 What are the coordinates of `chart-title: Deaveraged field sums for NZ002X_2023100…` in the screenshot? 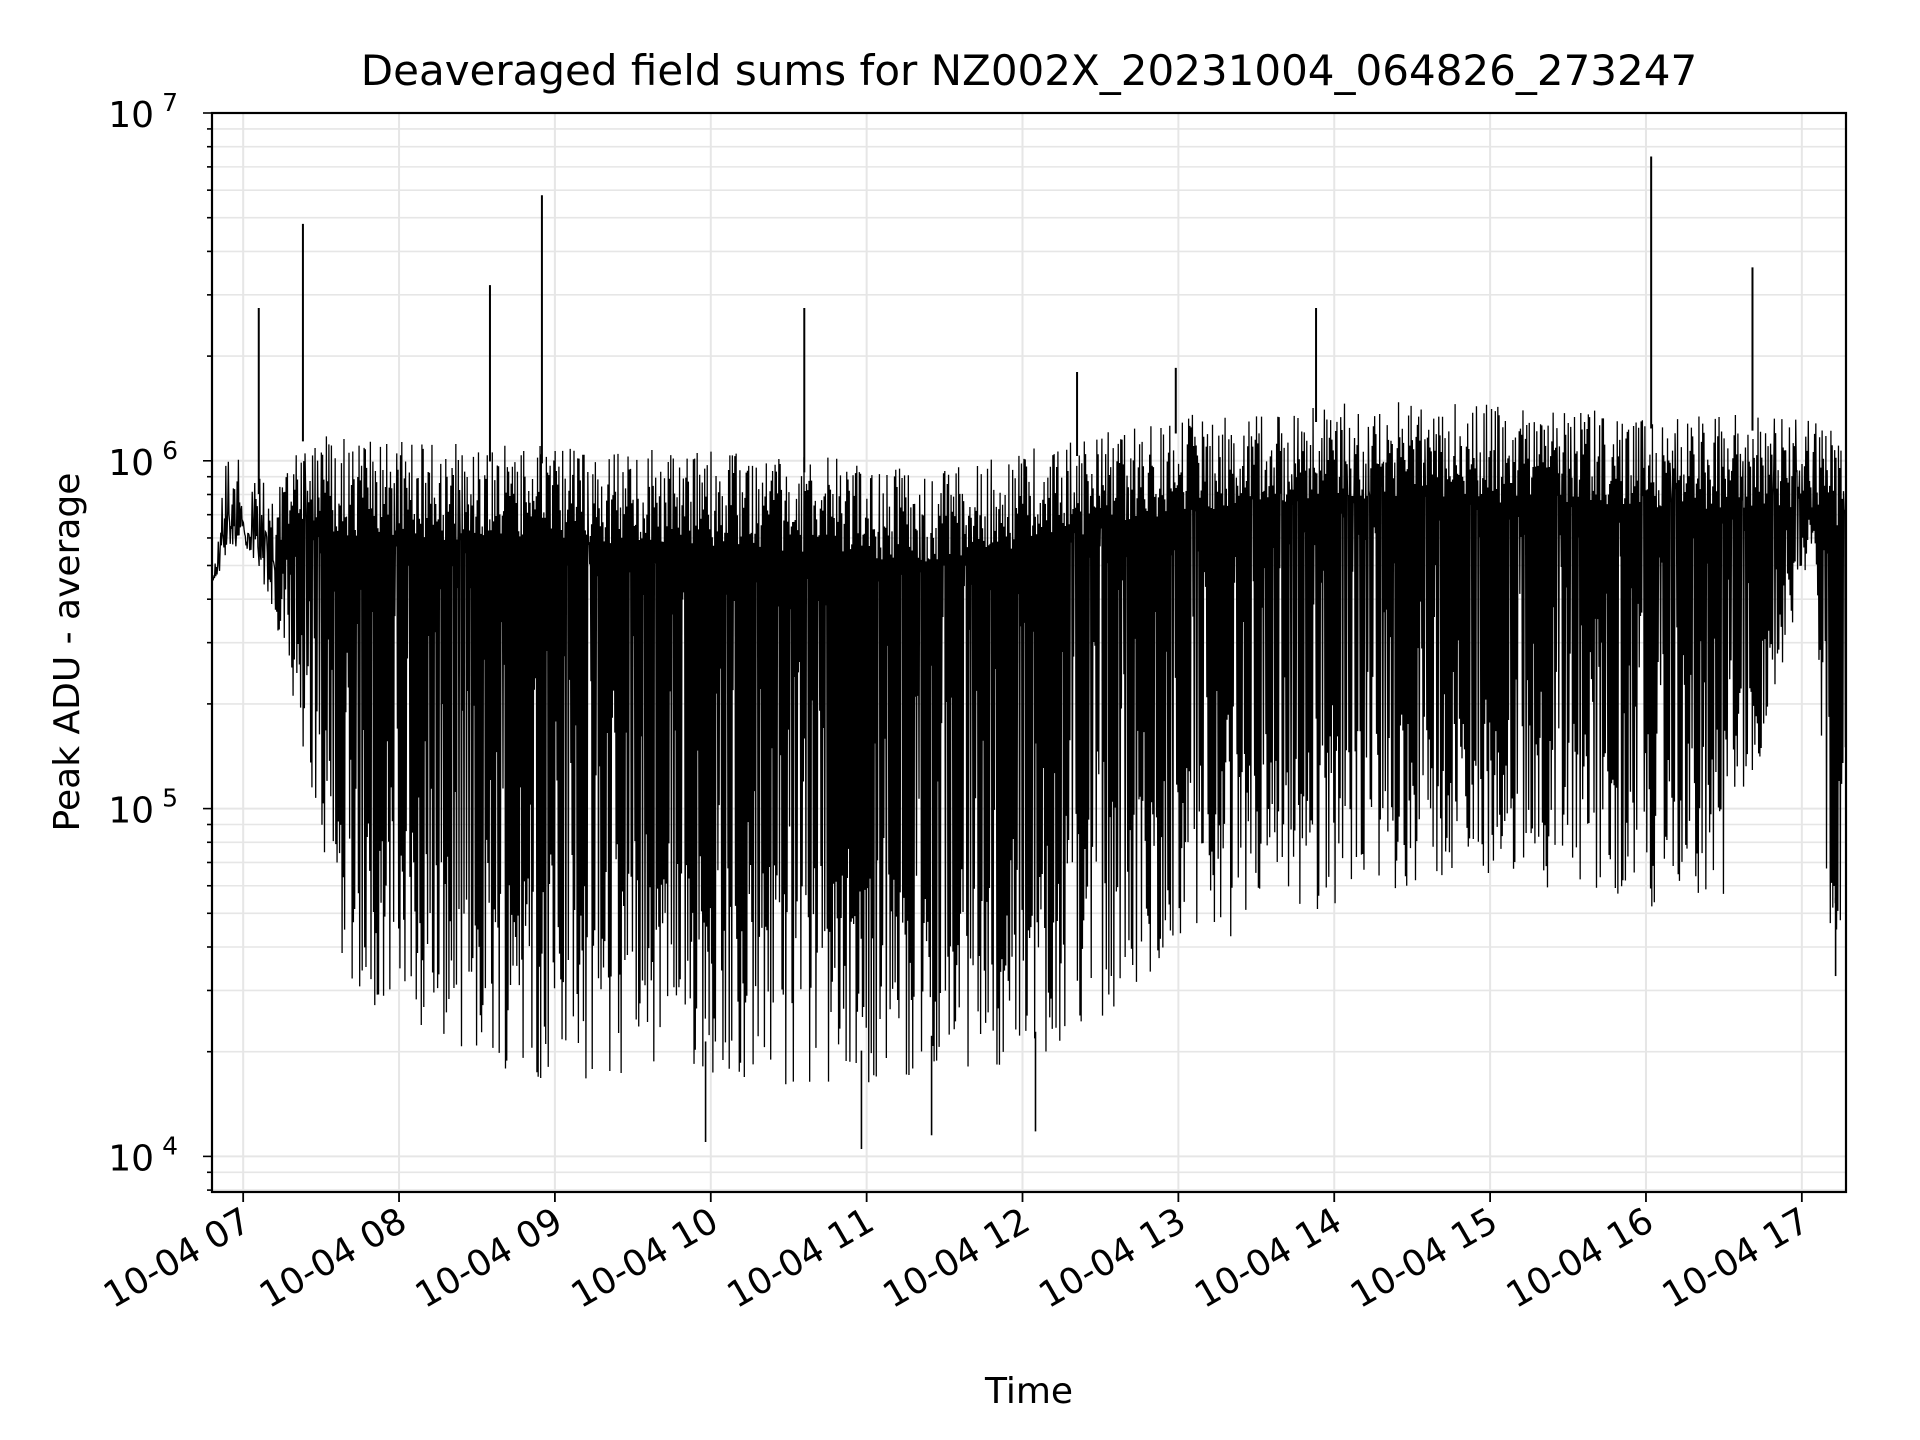 It's located at (1029, 70).